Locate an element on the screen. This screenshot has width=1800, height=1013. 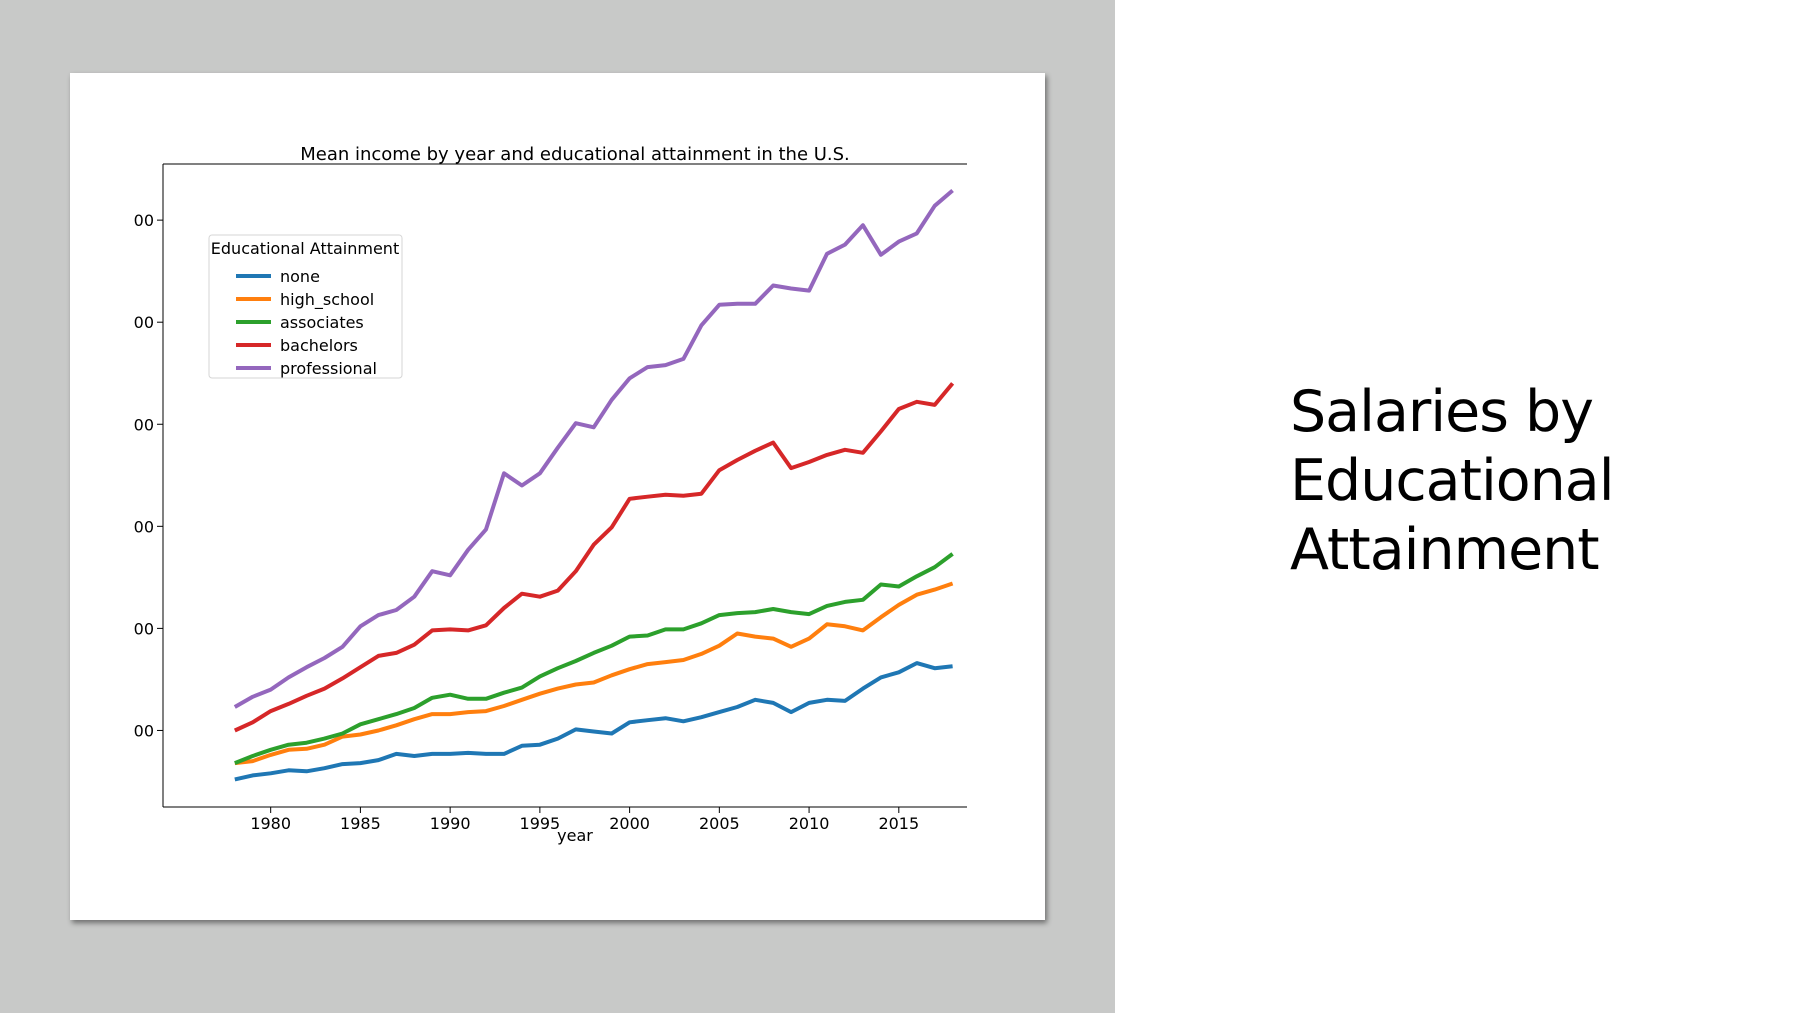
x-axis-label: year is located at coordinates (575, 835).